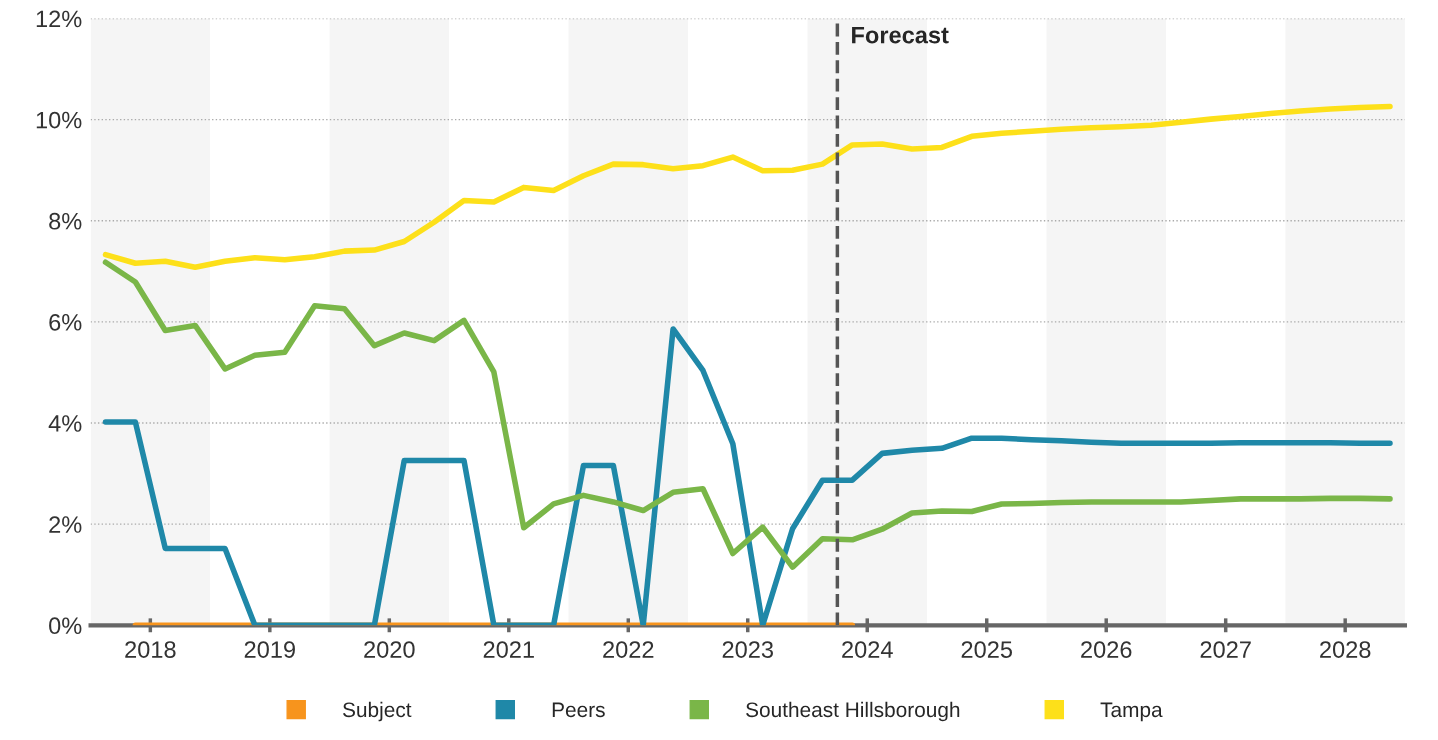  I want to click on x-tick-label: 2025, so click(986, 649).